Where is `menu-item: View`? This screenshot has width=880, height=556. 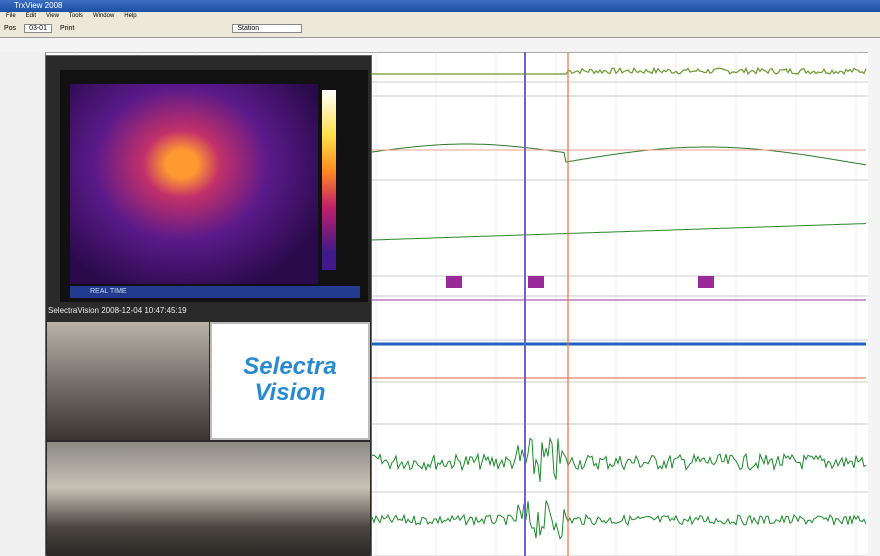
menu-item: View is located at coordinates (52, 16).